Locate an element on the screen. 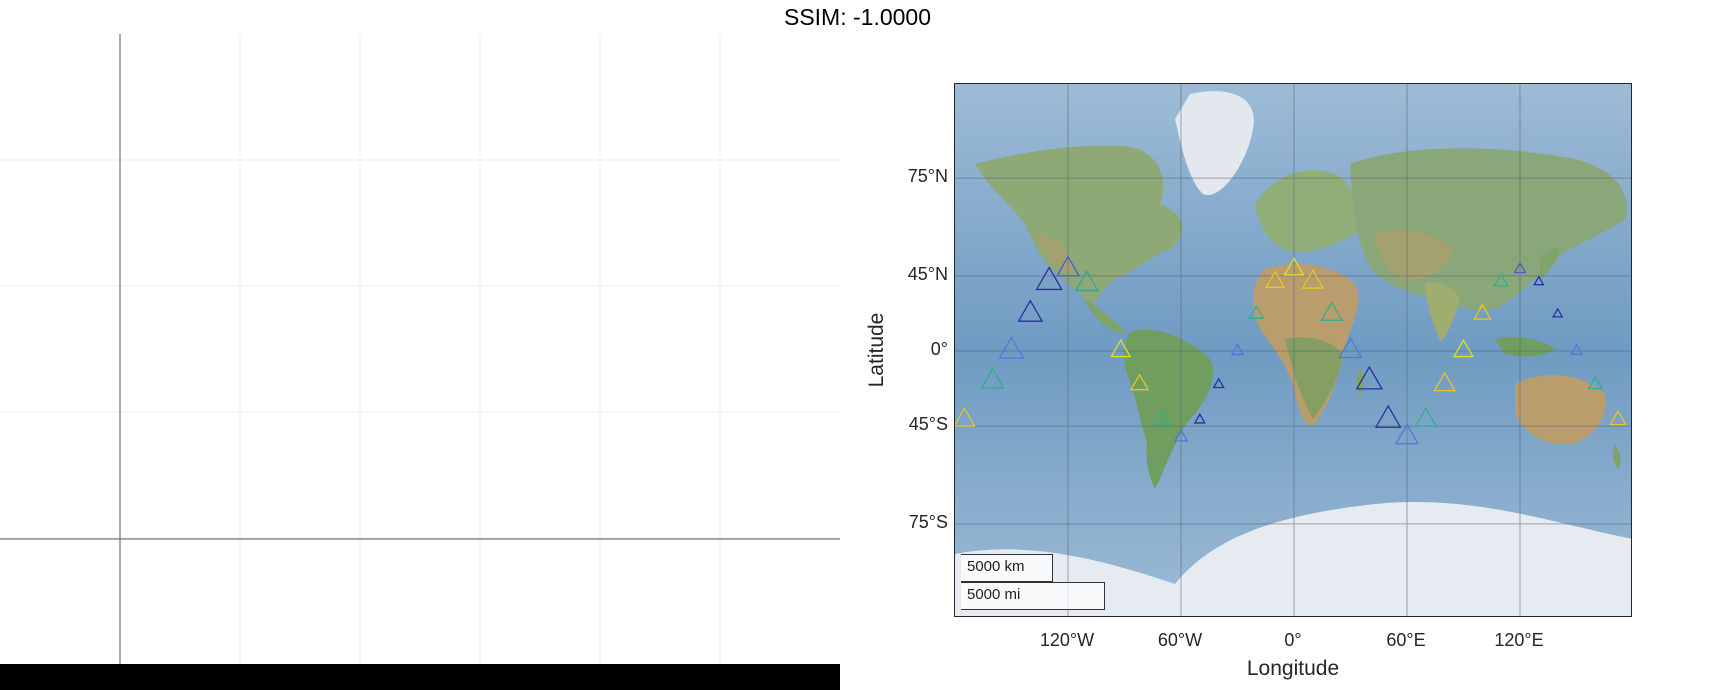 This screenshot has width=1715, height=690. scalebar-km: 5000 km is located at coordinates (1007, 568).